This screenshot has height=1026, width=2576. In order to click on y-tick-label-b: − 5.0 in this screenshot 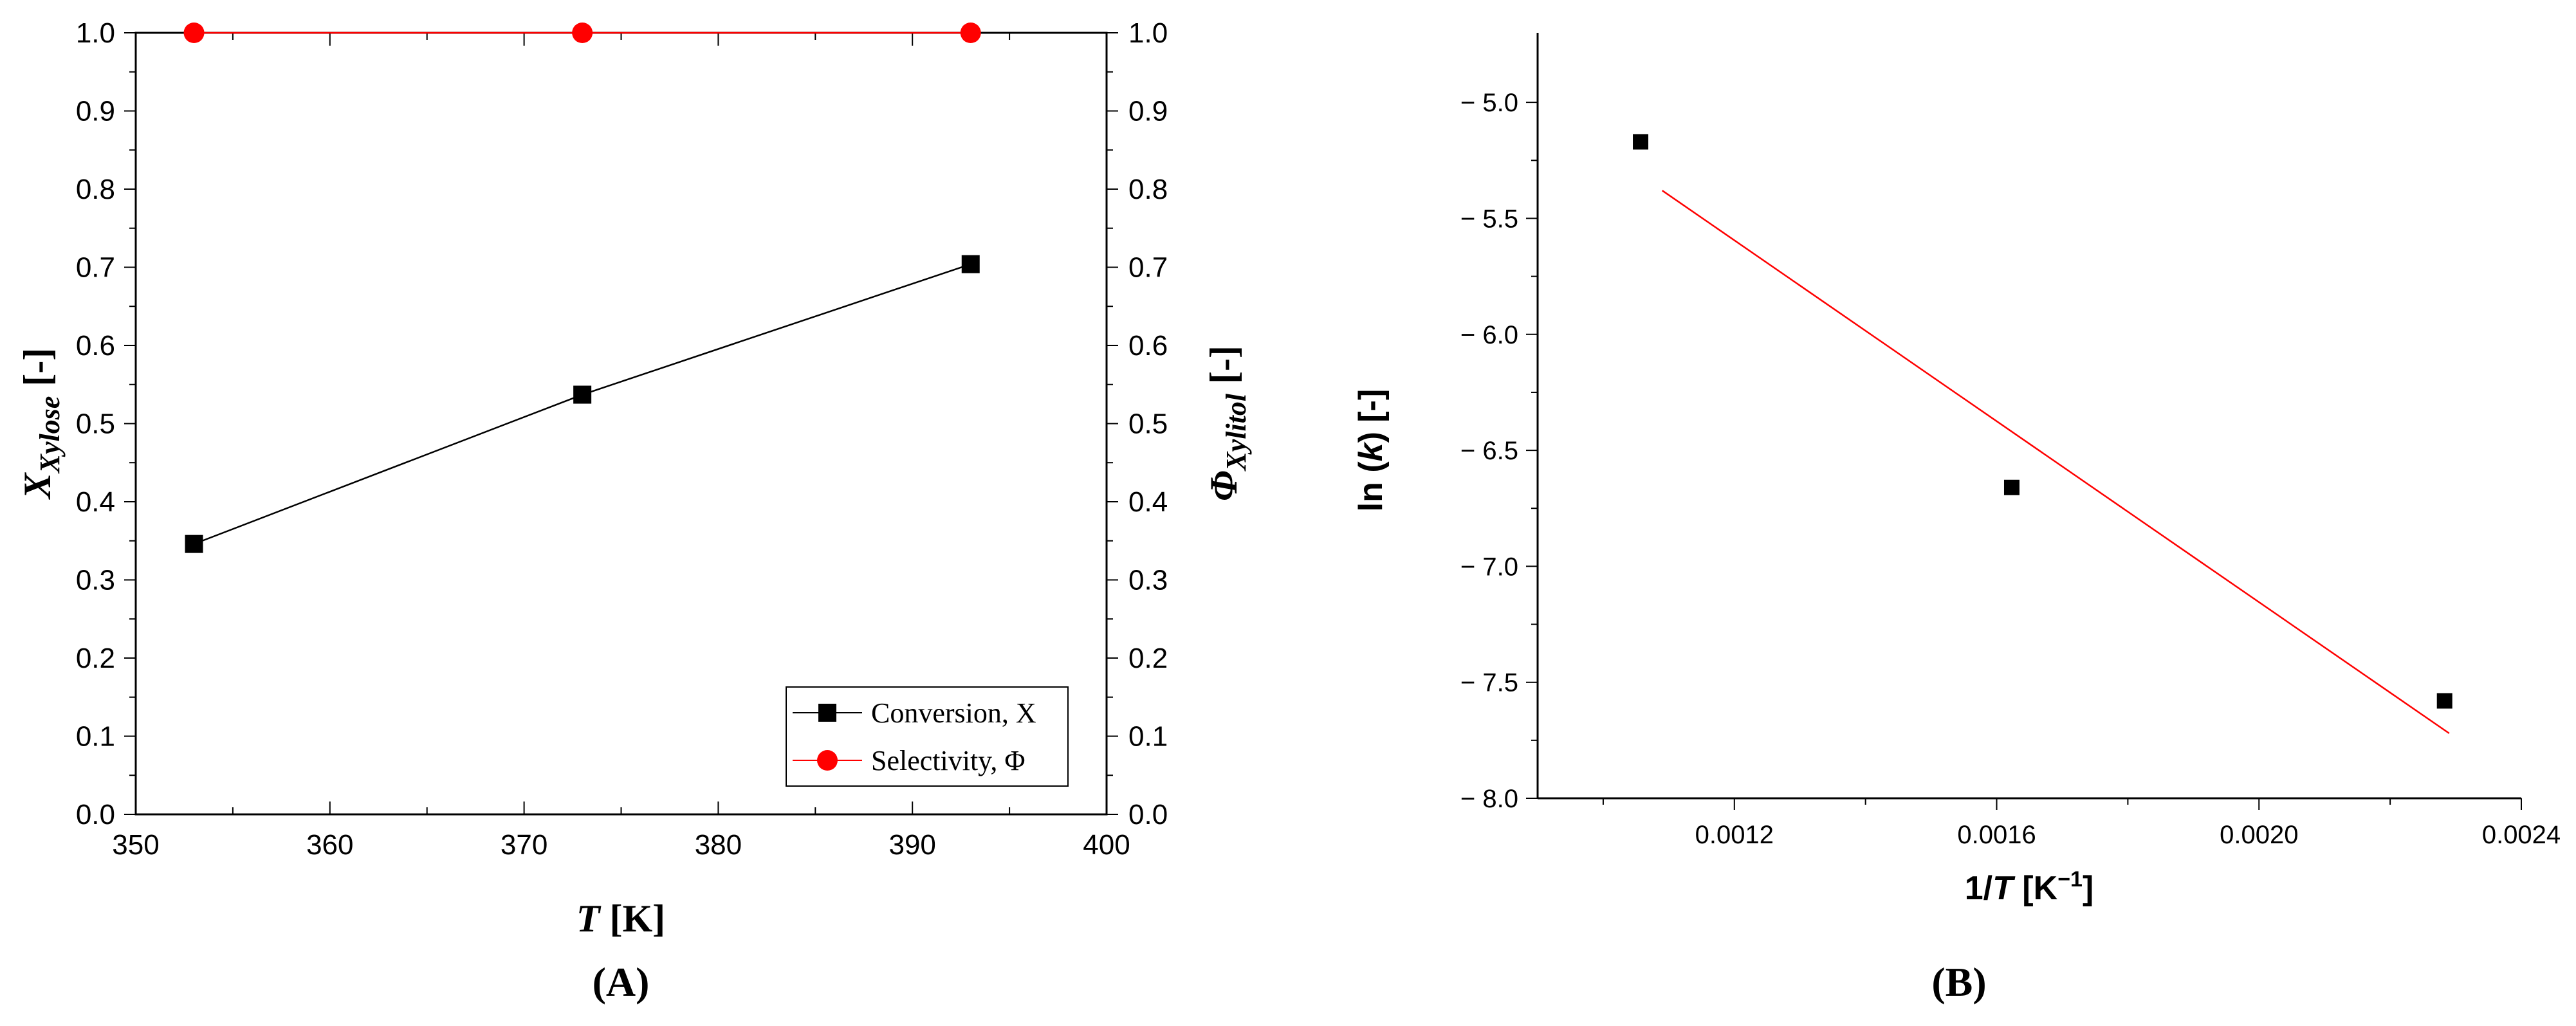, I will do `click(1489, 103)`.